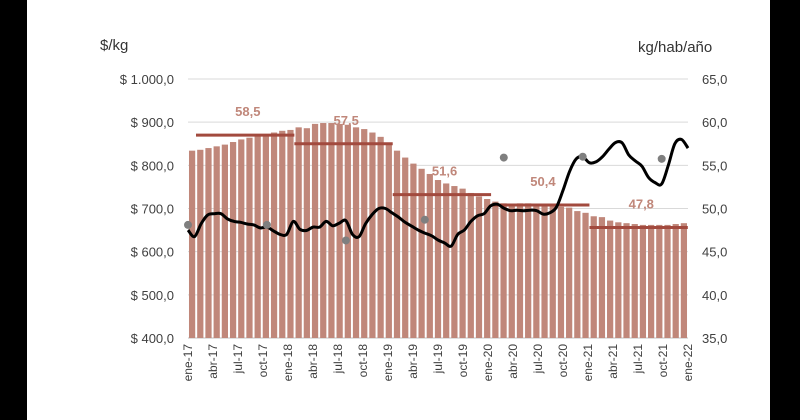  What do you see at coordinates (513, 361) in the screenshot?
I see `x-tick-label: abr-20` at bounding box center [513, 361].